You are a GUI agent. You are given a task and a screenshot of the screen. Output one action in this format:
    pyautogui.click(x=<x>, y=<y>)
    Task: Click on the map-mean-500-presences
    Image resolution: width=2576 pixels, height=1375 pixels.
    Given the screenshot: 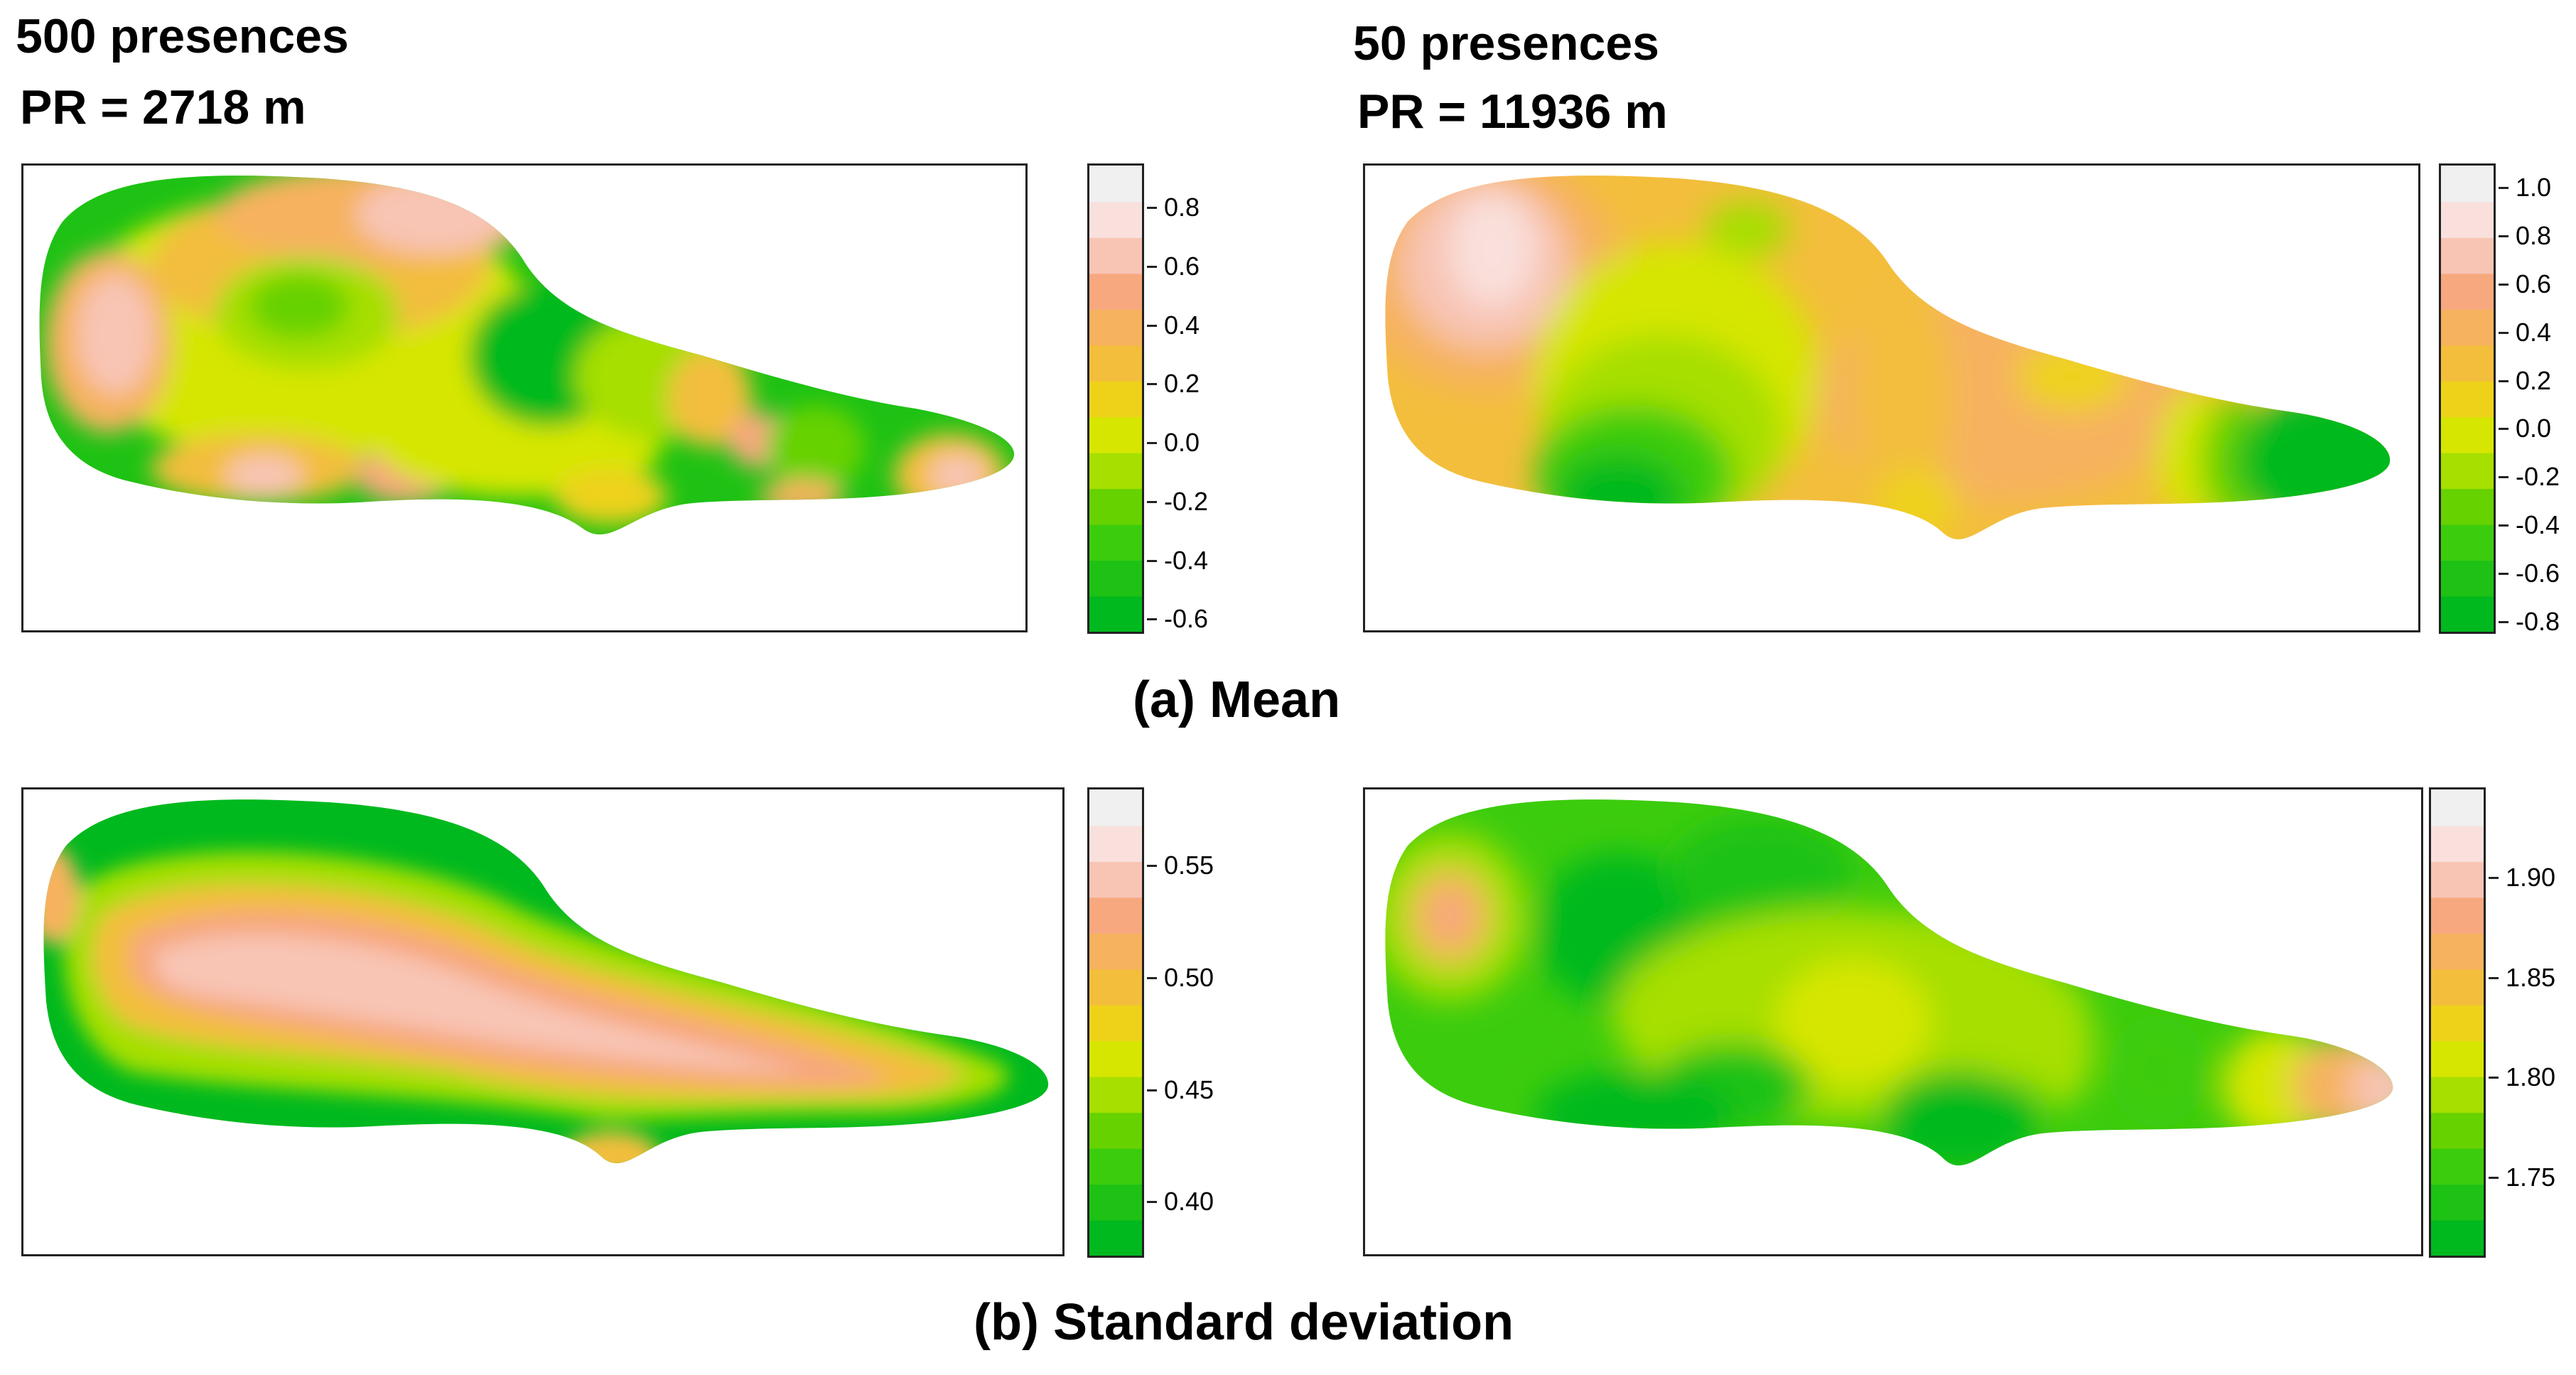 What is the action you would take?
    pyautogui.click(x=524, y=397)
    